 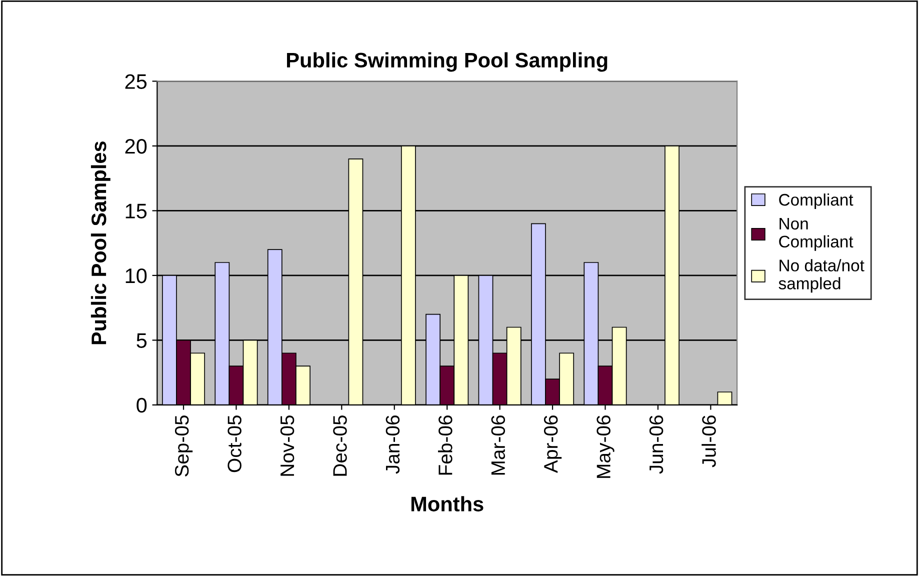 What do you see at coordinates (136, 211) in the screenshot?
I see `y-tick-label: 15` at bounding box center [136, 211].